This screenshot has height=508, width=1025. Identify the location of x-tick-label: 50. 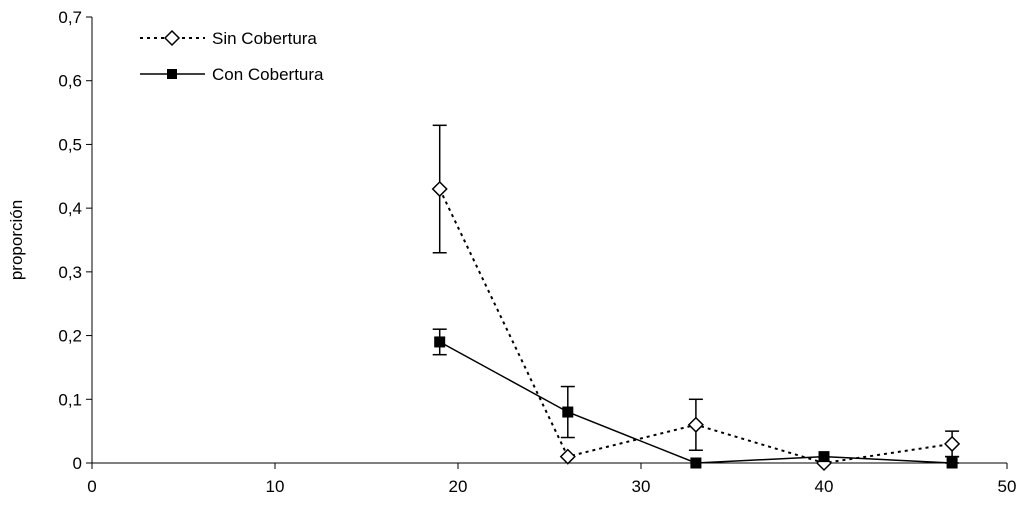
(1007, 486).